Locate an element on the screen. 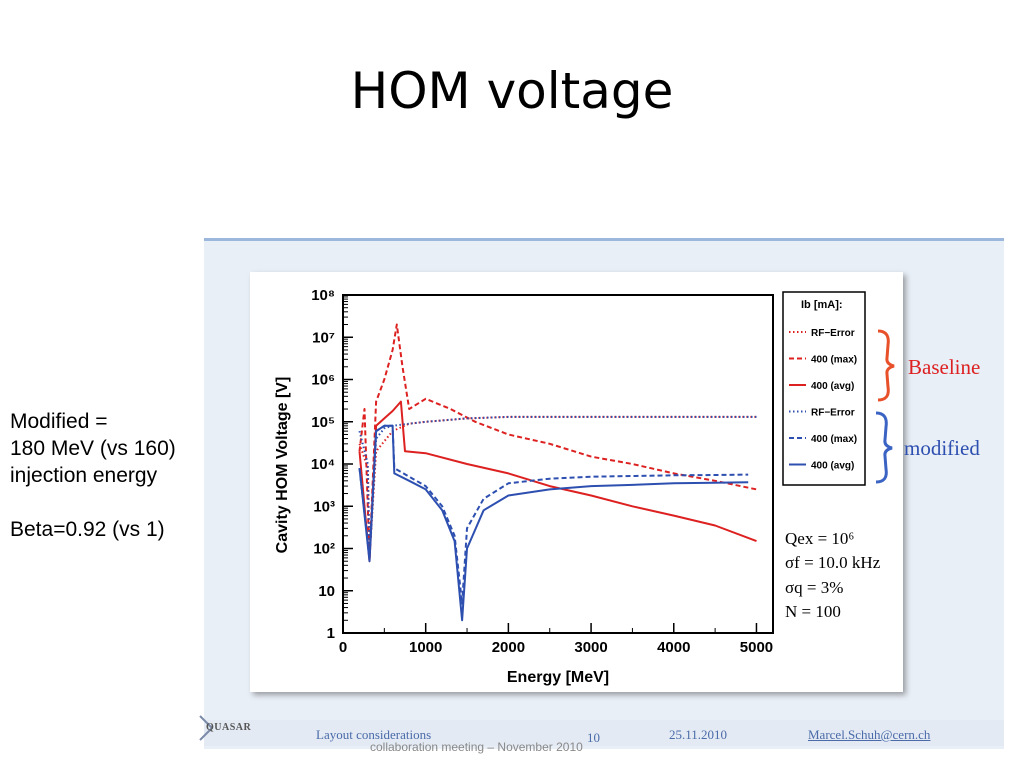 The height and width of the screenshot is (768, 1024). y-tick-label: 10⁵ is located at coordinates (323, 422).